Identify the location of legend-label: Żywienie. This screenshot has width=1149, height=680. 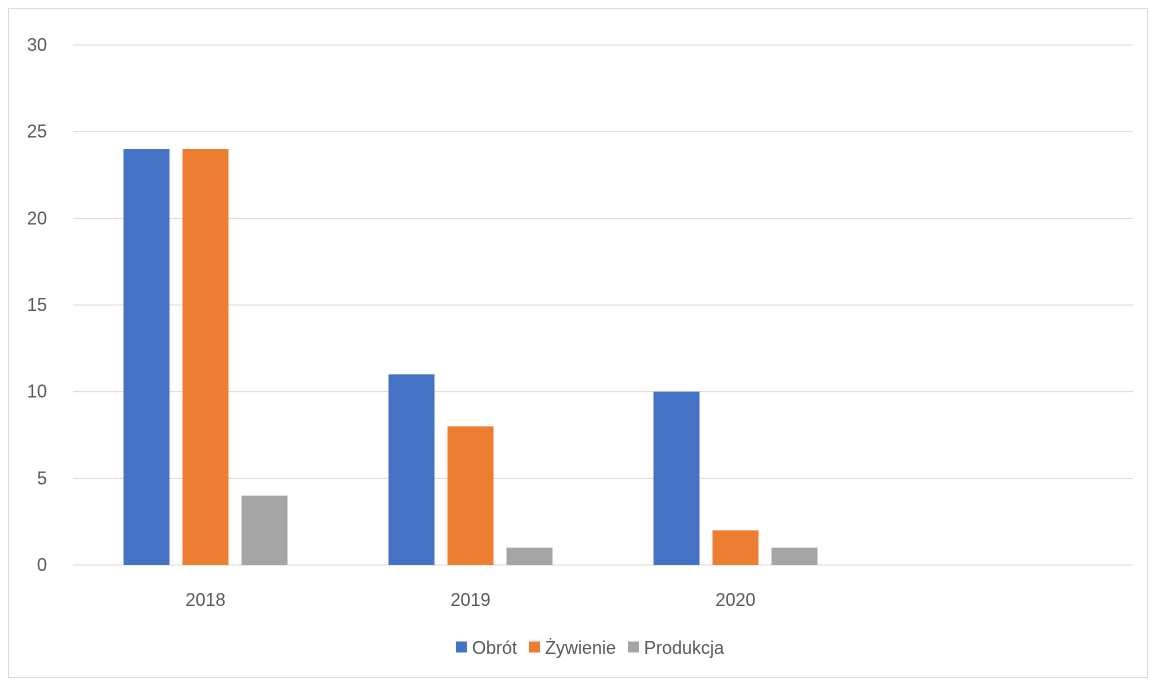
(580, 648).